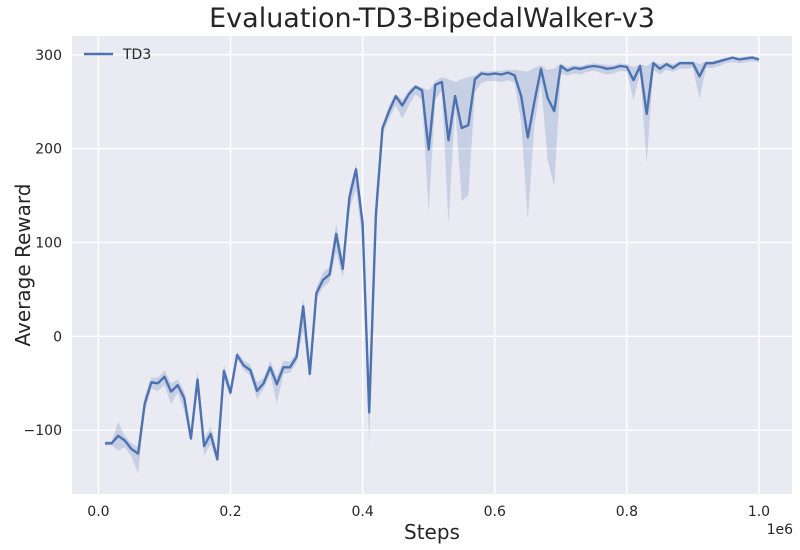 The height and width of the screenshot is (550, 800). I want to click on x-tick-label: 0.0, so click(98, 512).